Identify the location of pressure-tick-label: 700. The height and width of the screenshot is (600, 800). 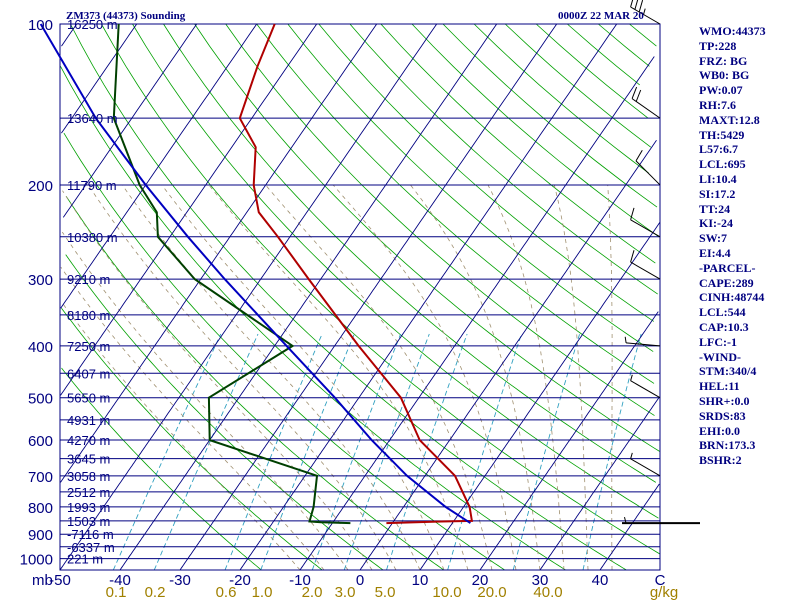
(40, 477).